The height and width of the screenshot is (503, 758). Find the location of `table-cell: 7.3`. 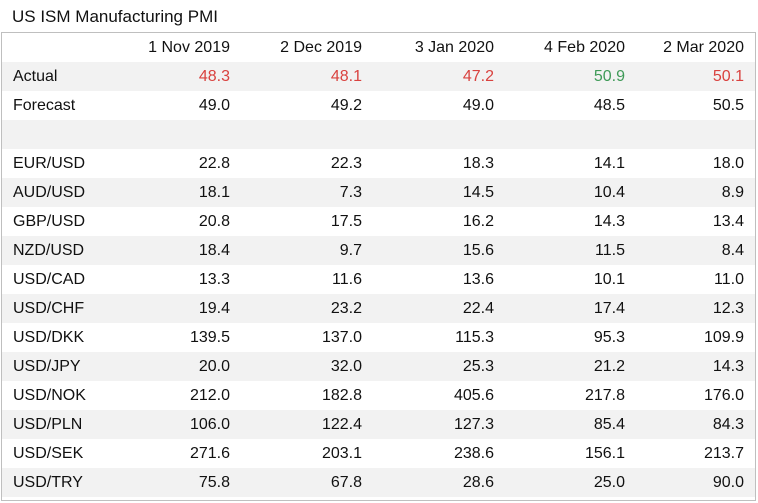

table-cell: 7.3 is located at coordinates (296, 192).